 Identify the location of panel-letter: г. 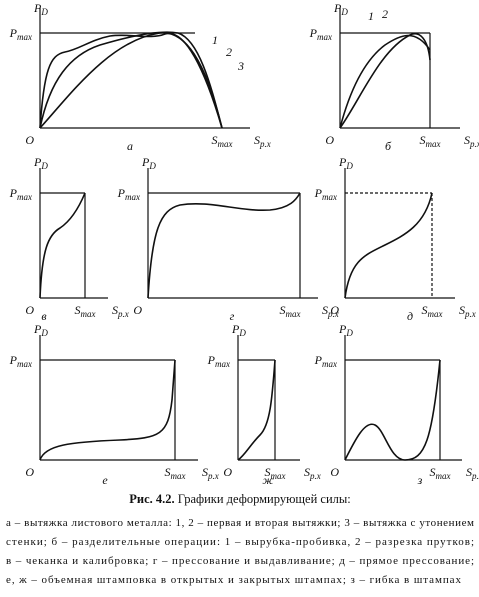
(232, 316).